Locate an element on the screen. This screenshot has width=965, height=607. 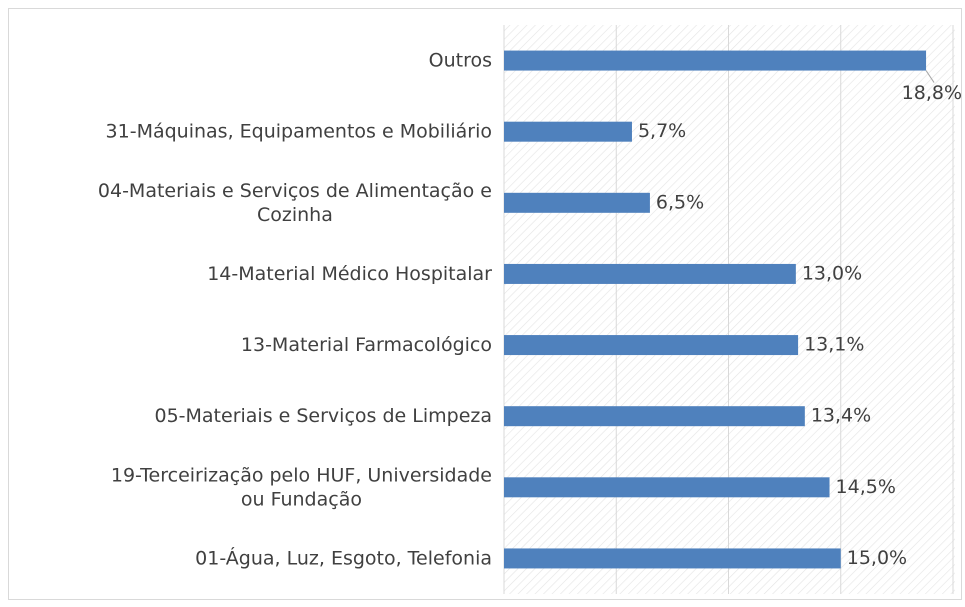
leader-line is located at coordinates (930, 76).